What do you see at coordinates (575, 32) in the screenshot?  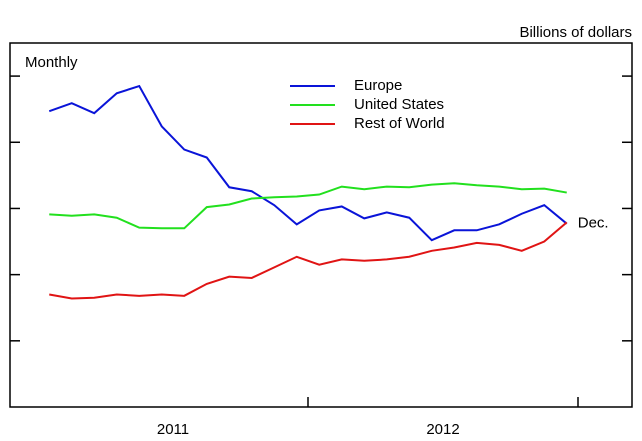 I see `unit-label: Billions of dollars` at bounding box center [575, 32].